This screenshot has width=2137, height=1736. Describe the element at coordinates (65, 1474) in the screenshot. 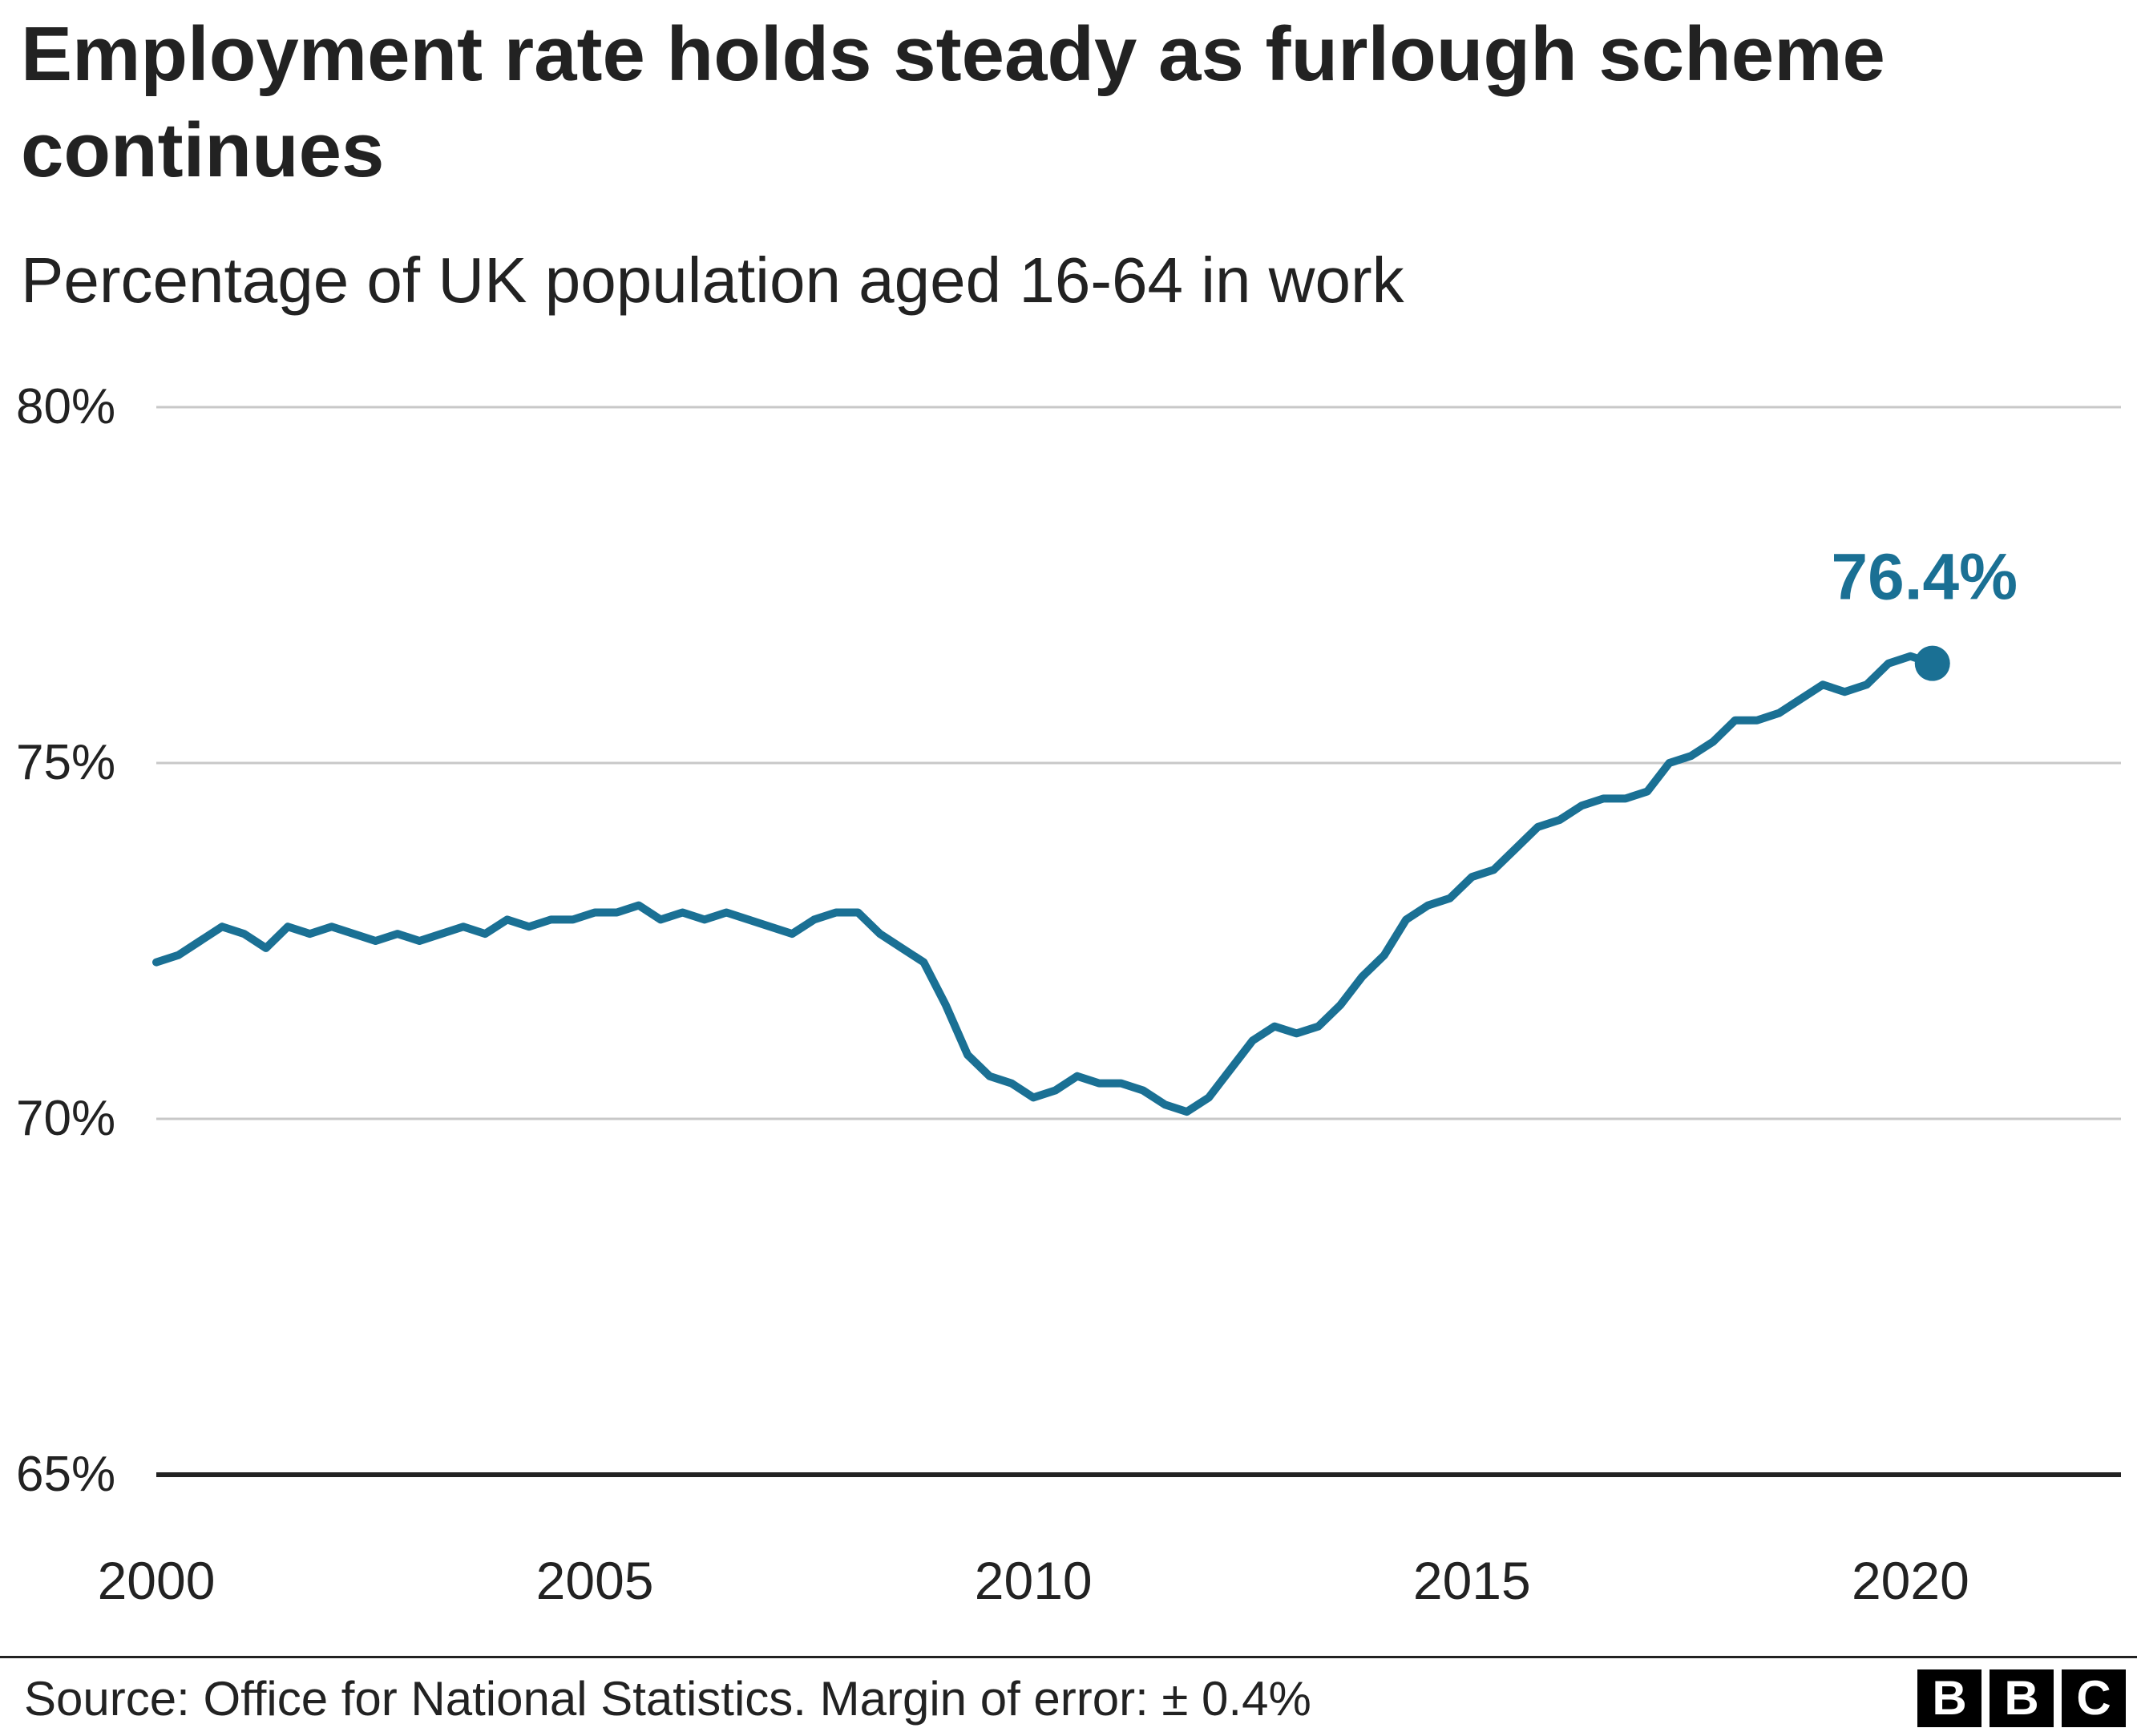

I see `y-tick-label: 65%` at that location.